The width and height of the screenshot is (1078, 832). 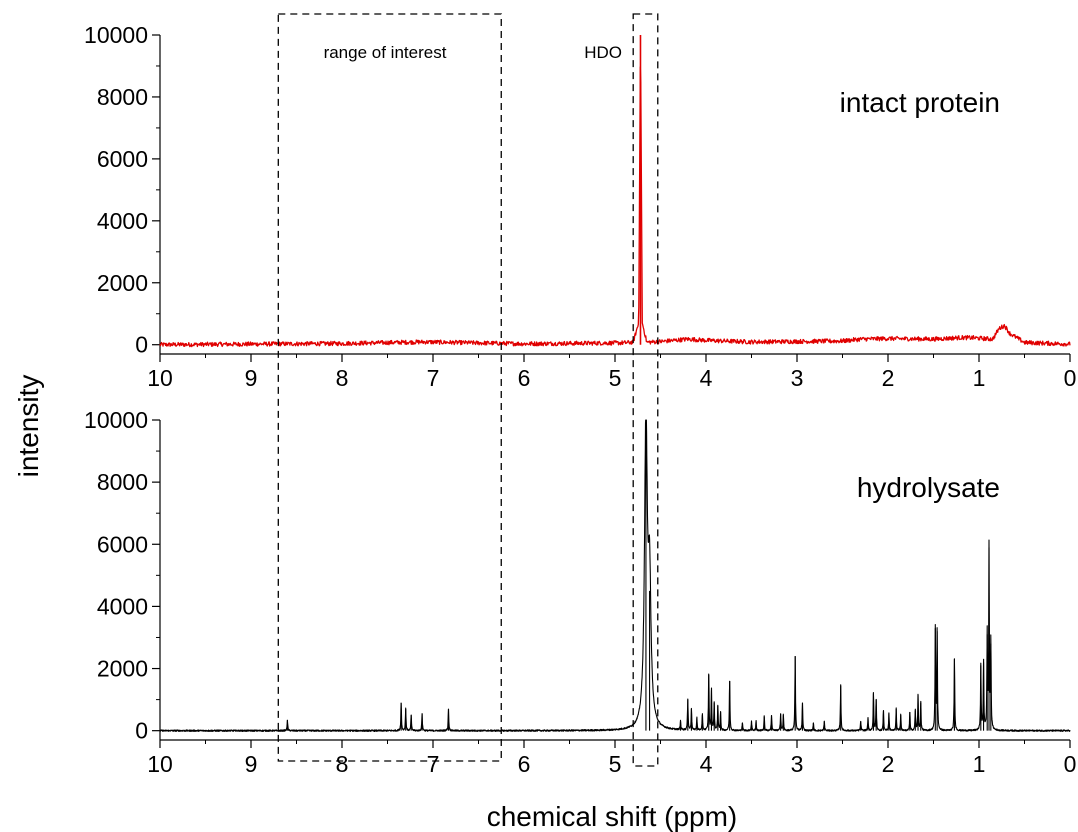 What do you see at coordinates (928, 487) in the screenshot?
I see `panel-label-hydrolysate: hydrolysate` at bounding box center [928, 487].